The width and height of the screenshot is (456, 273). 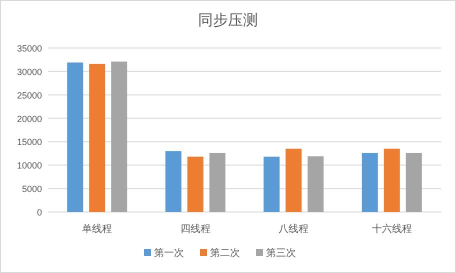 I want to click on y-tick-label: 0, so click(x=39, y=213).